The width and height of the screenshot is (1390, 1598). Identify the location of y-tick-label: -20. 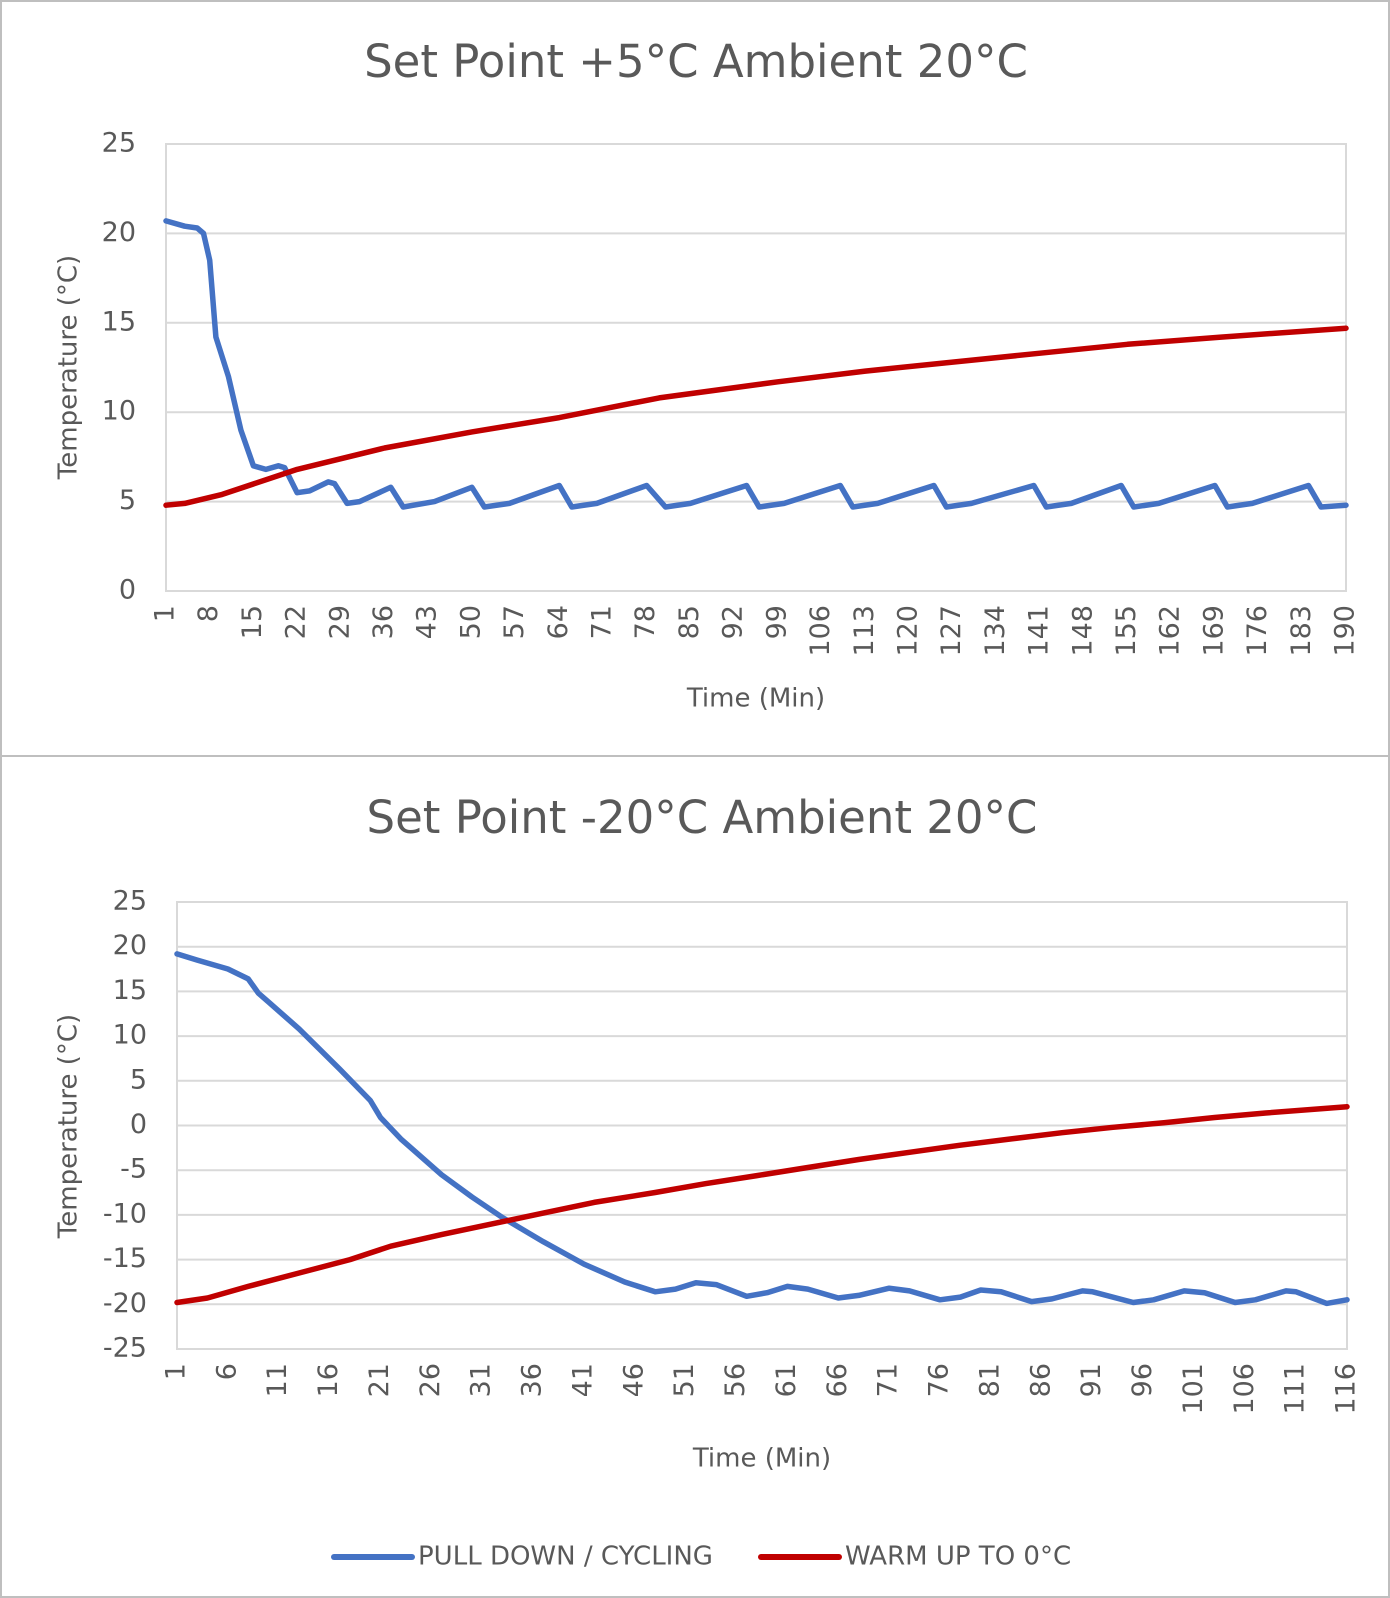
(125, 1303).